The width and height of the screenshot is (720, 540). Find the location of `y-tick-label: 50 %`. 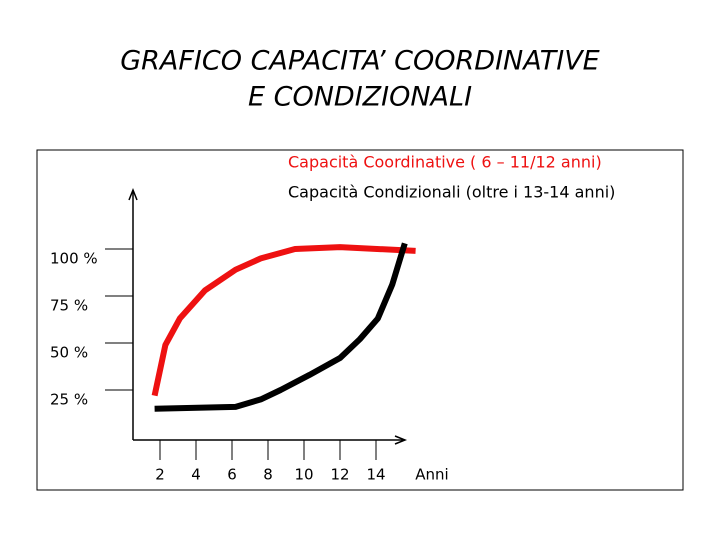

y-tick-label: 50 % is located at coordinates (69, 353).